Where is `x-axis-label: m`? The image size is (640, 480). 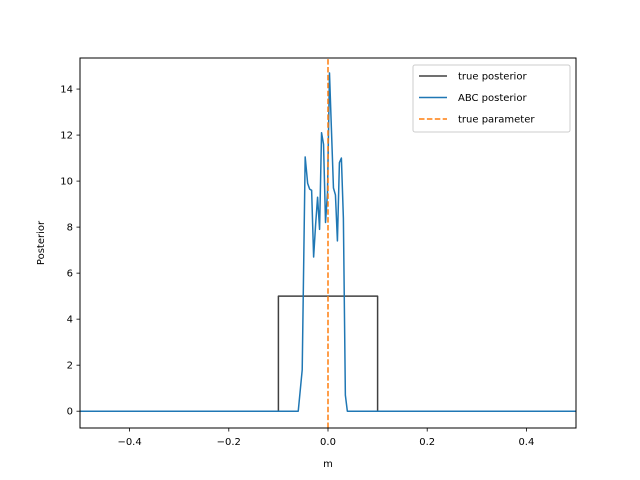
x-axis-label: m is located at coordinates (328, 464).